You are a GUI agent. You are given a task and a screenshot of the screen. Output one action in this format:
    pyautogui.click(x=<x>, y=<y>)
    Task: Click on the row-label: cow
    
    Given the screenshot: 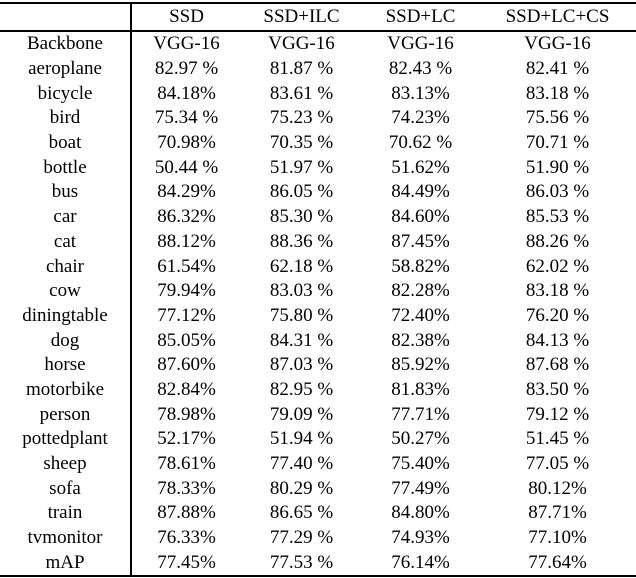 What is the action you would take?
    pyautogui.click(x=66, y=291)
    